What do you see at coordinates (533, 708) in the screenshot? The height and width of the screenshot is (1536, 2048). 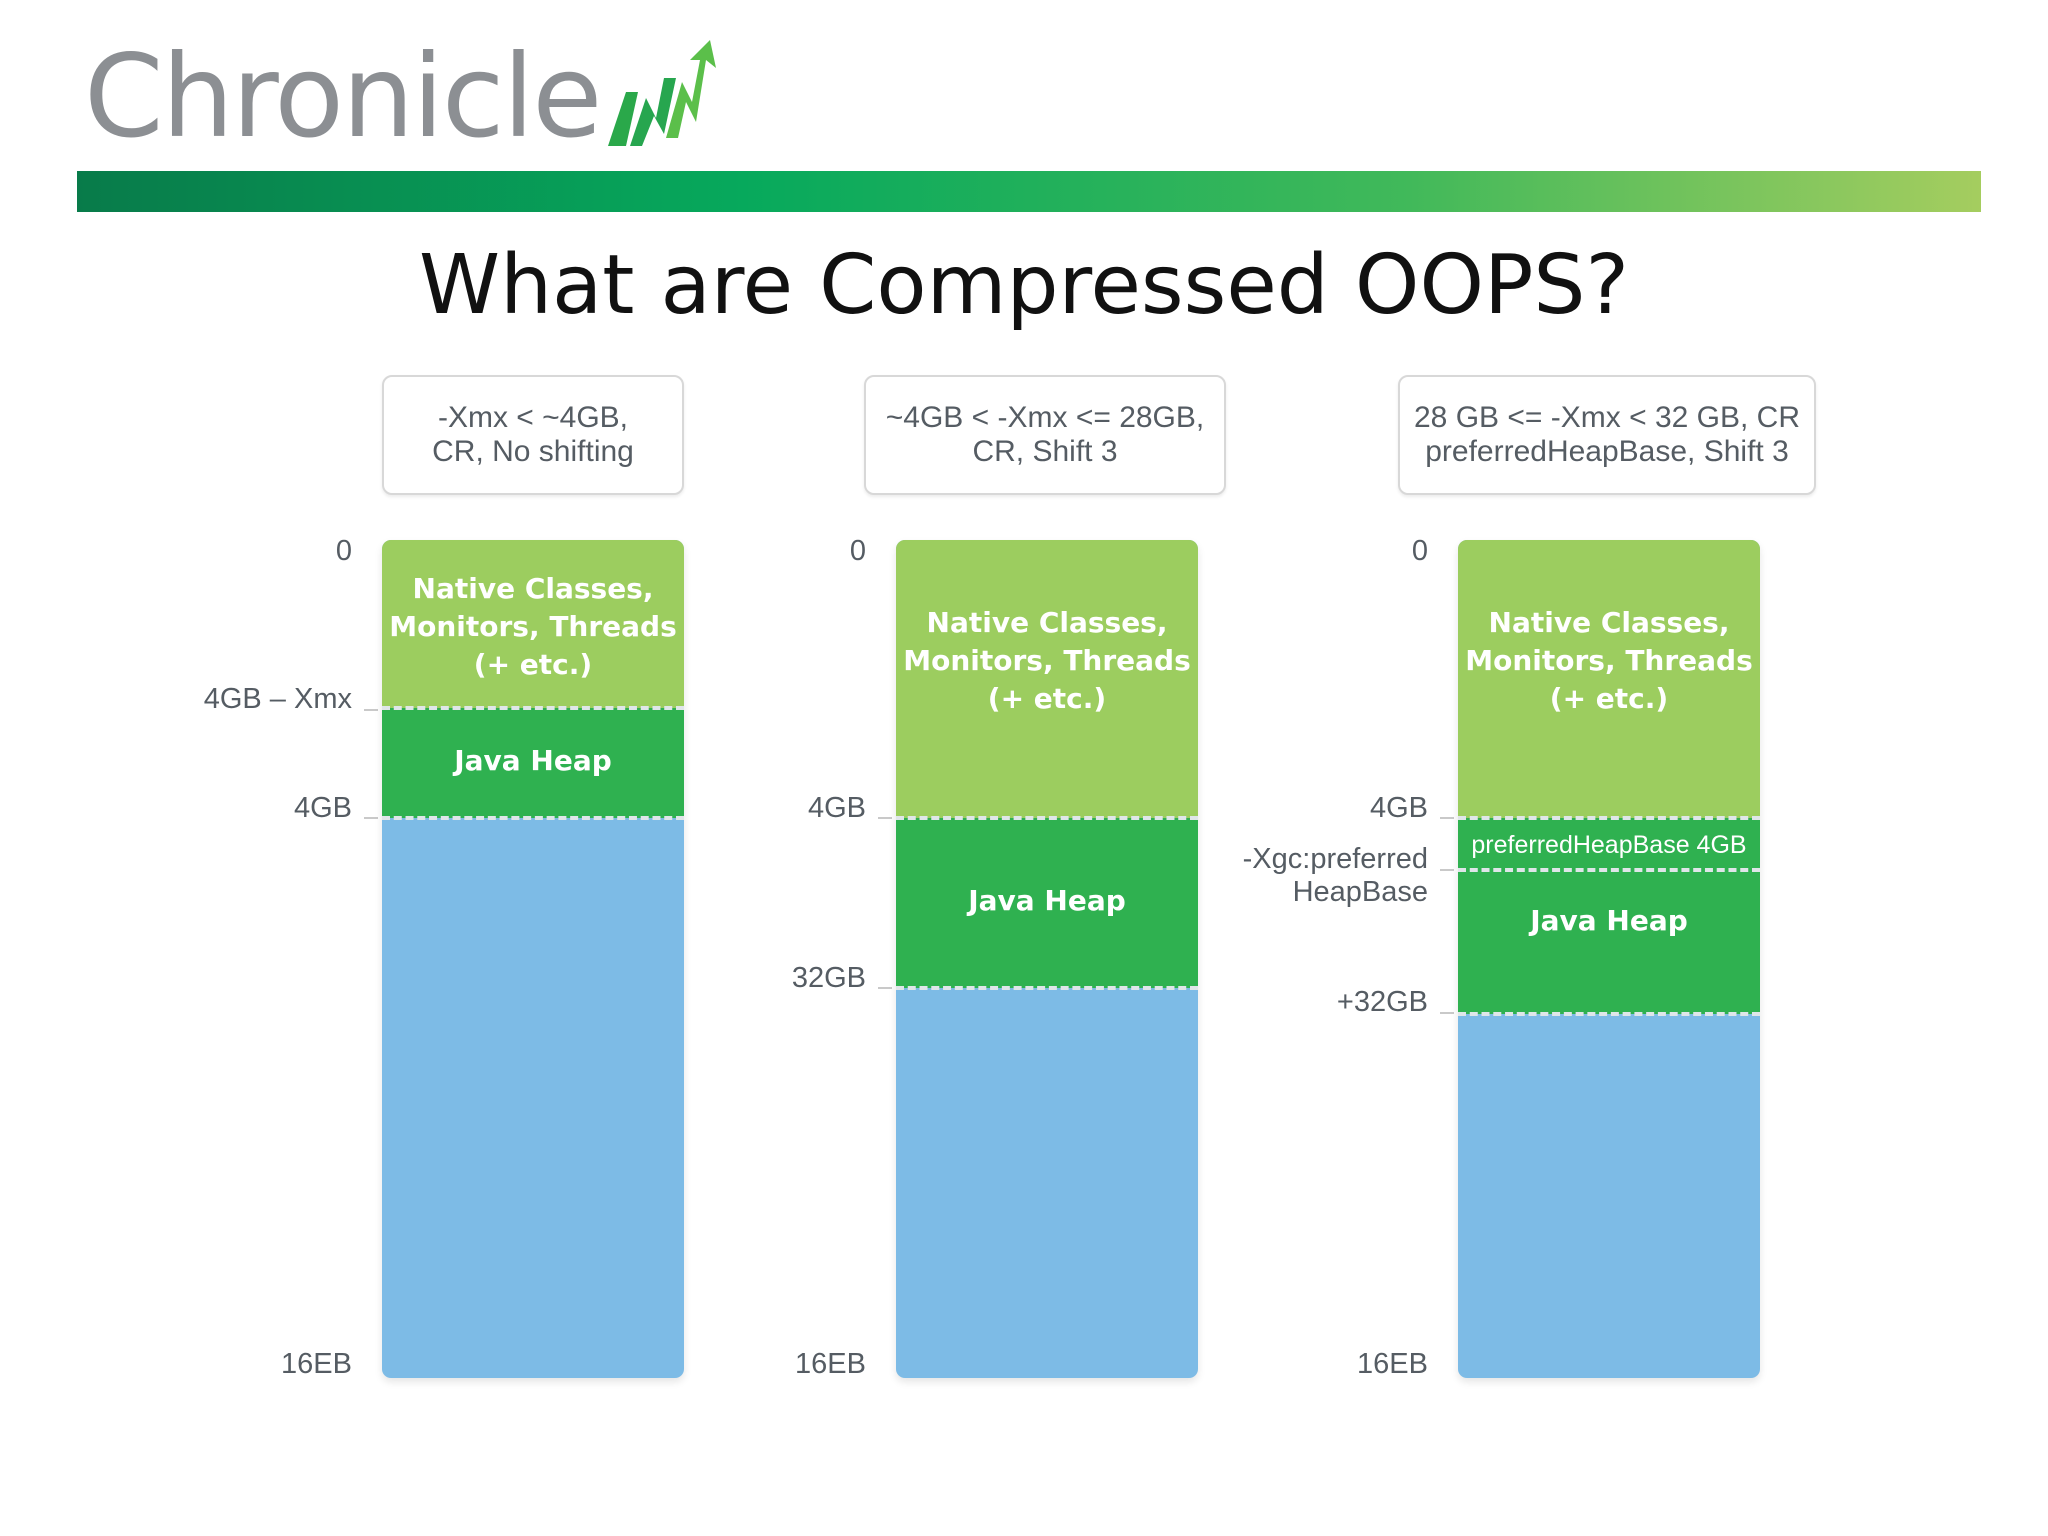 I see `column-1-divider-heap-start` at bounding box center [533, 708].